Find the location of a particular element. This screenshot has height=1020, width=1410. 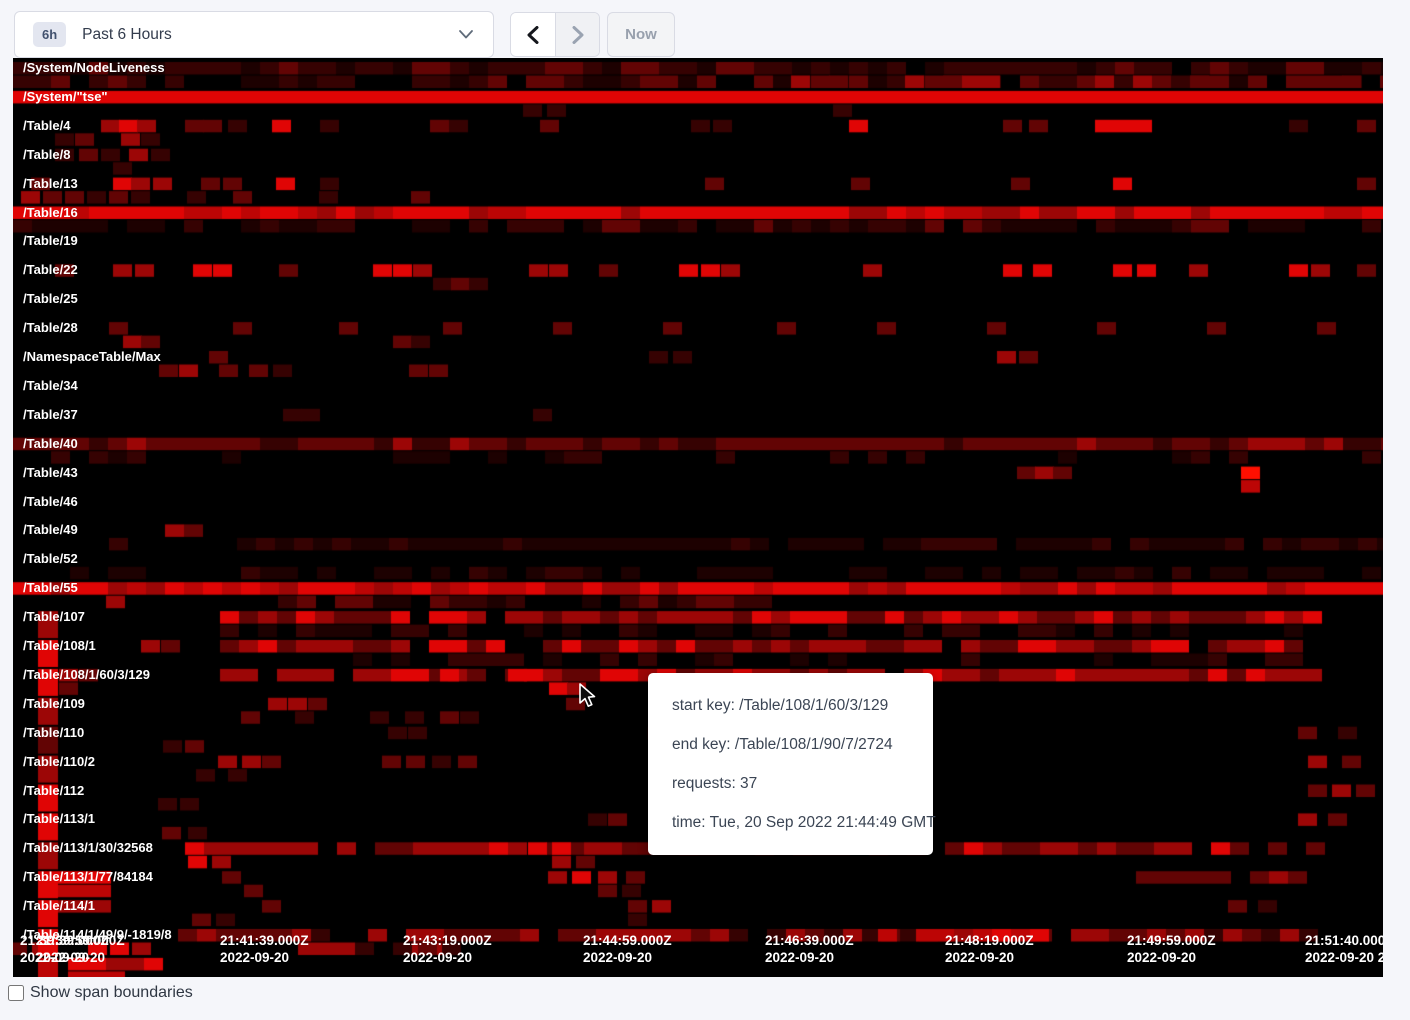

prev-window-button is located at coordinates (533, 34).